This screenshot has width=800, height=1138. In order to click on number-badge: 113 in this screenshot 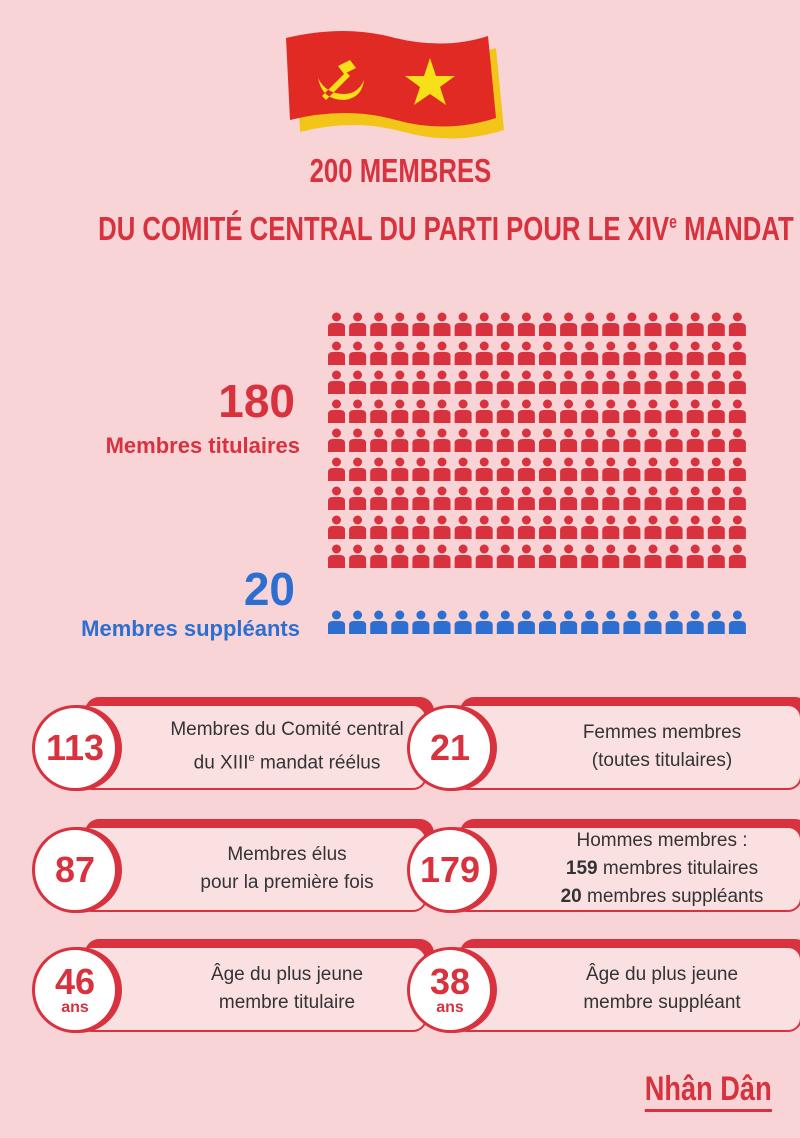, I will do `click(75, 748)`.